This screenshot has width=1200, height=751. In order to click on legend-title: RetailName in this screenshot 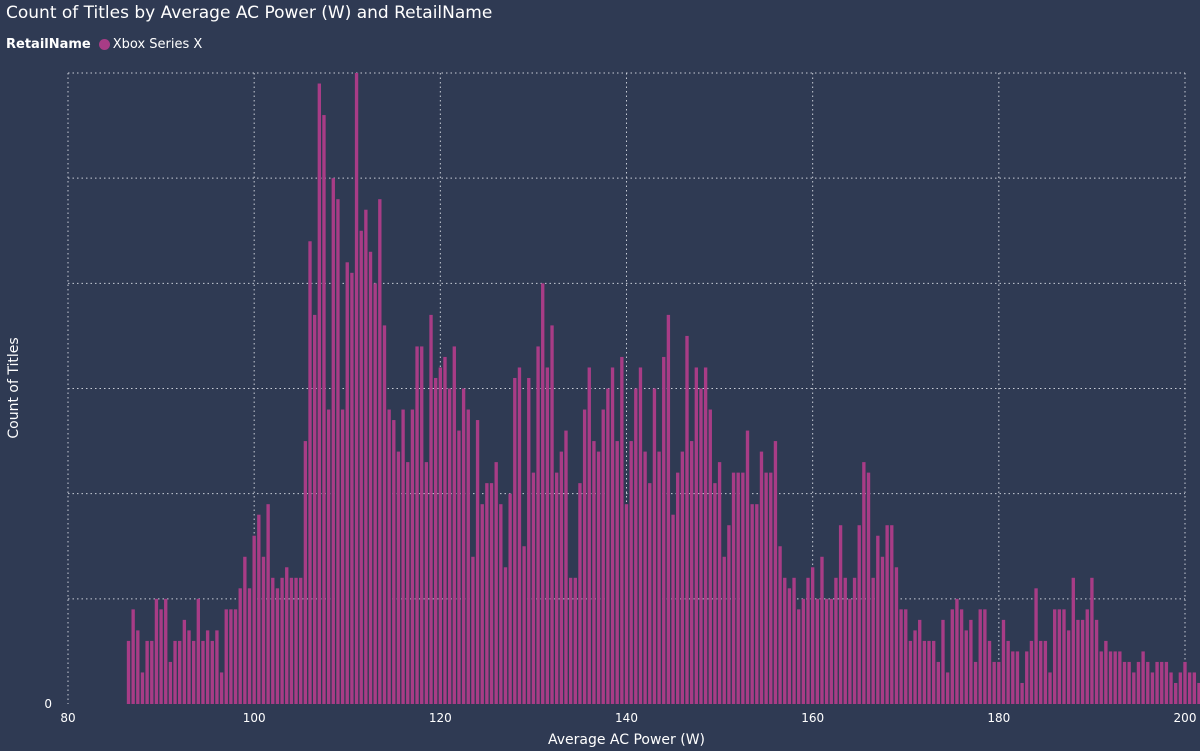, I will do `click(48, 44)`.